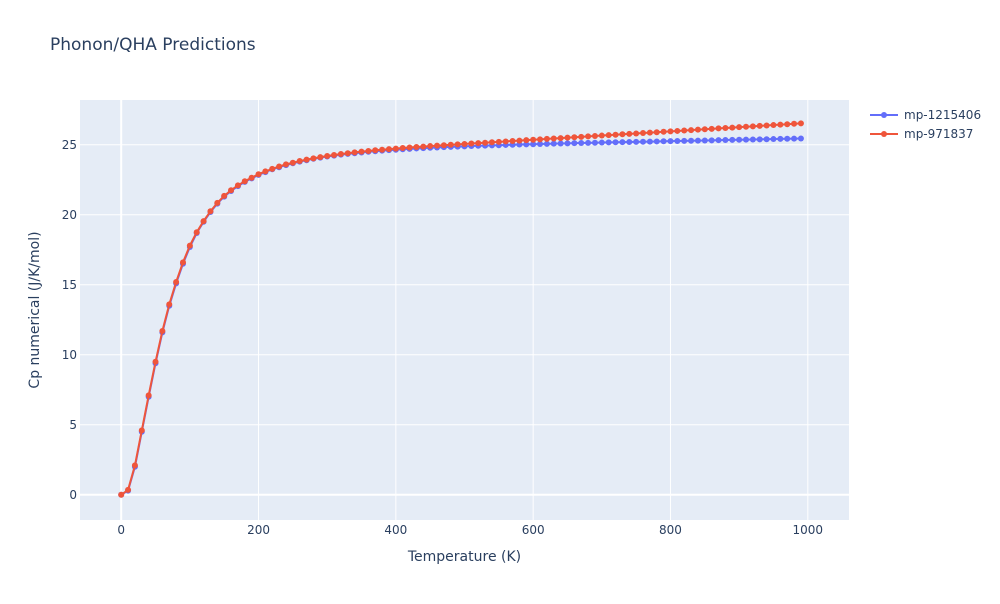 This screenshot has width=1000, height=604. I want to click on legend-item: mp-1215406, so click(925, 115).